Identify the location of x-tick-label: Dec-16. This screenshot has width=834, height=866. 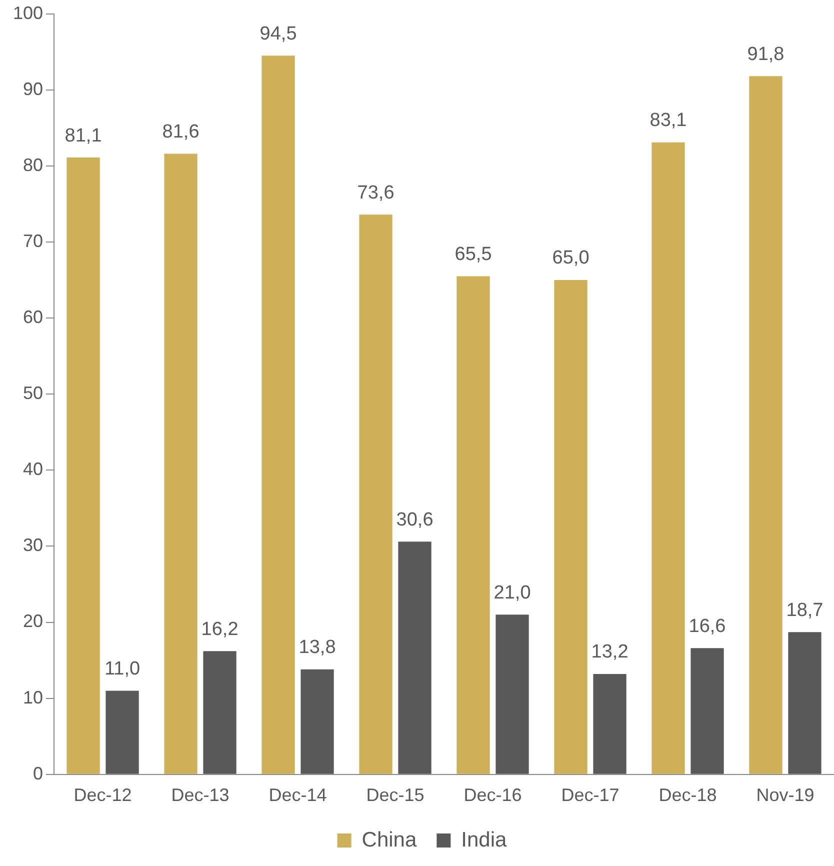
(493, 795).